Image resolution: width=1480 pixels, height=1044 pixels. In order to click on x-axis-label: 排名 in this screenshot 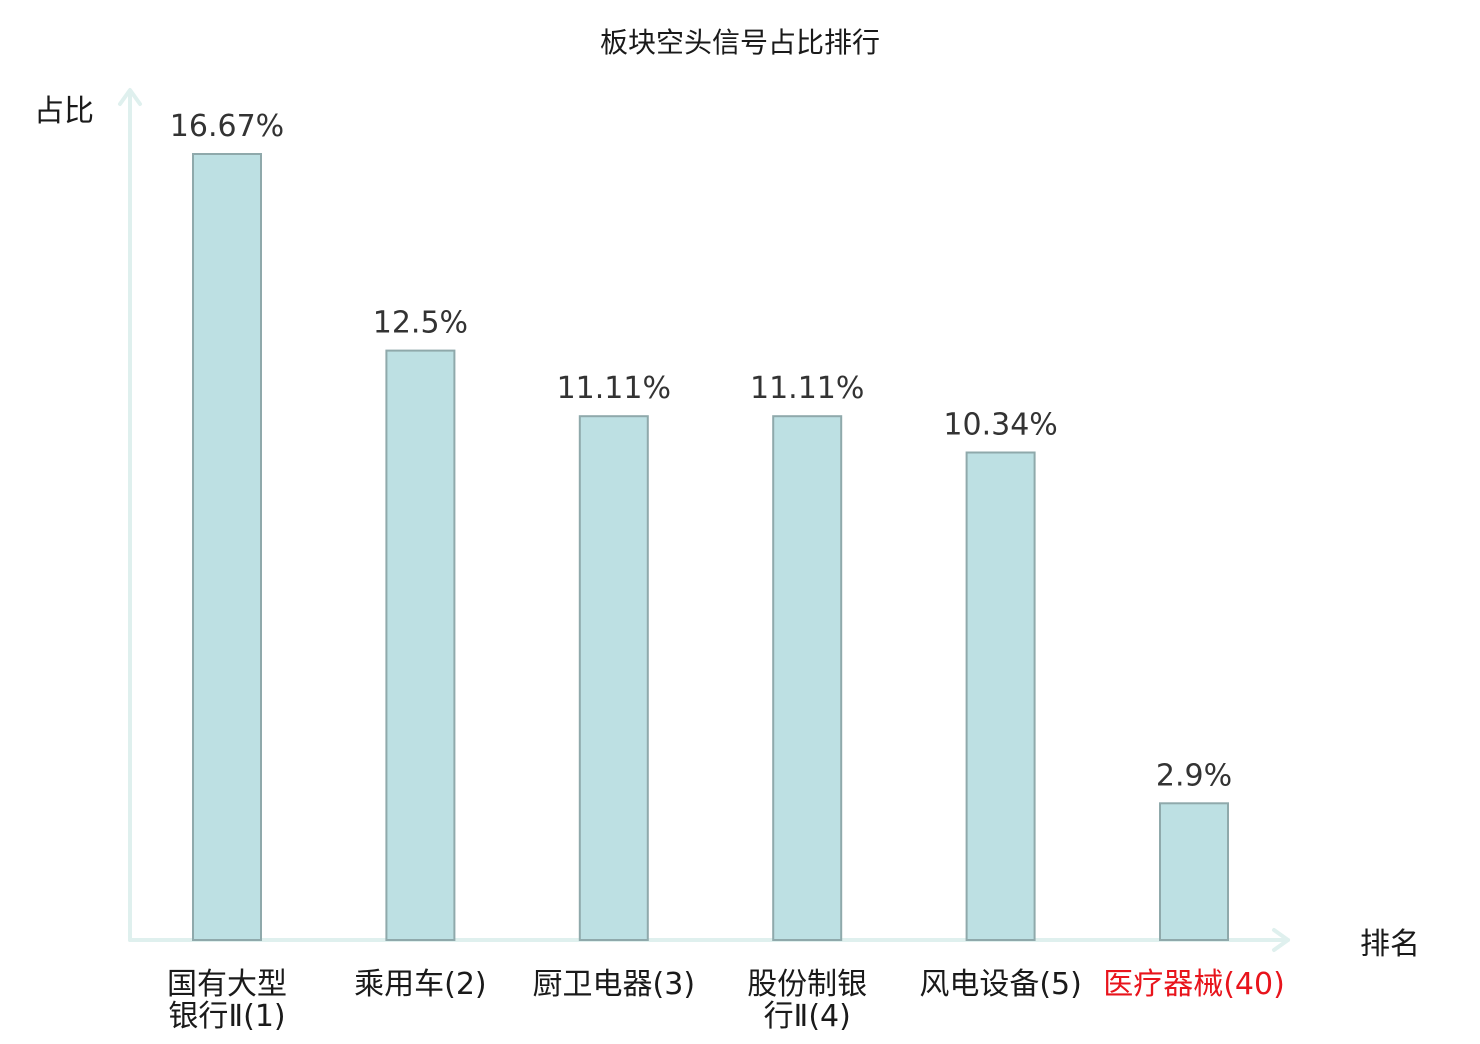, I will do `click(1390, 944)`.